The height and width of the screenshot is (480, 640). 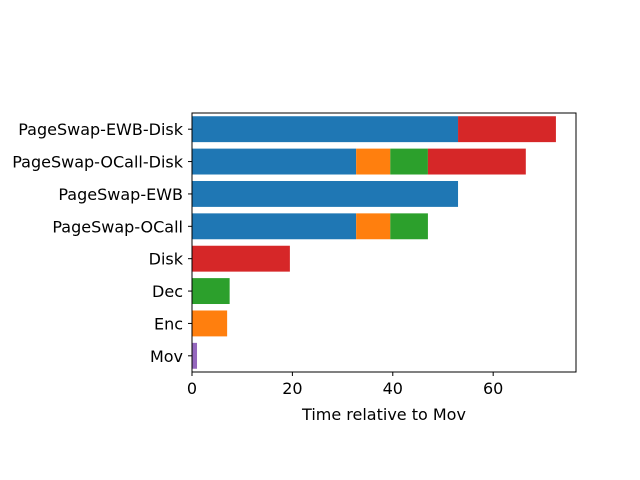 I want to click on x-tick-label: 20, so click(x=292, y=388).